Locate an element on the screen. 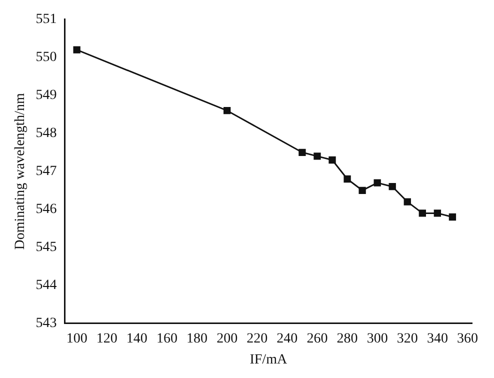  y-axis-title: Dominating wavelength/nm is located at coordinates (20, 171).